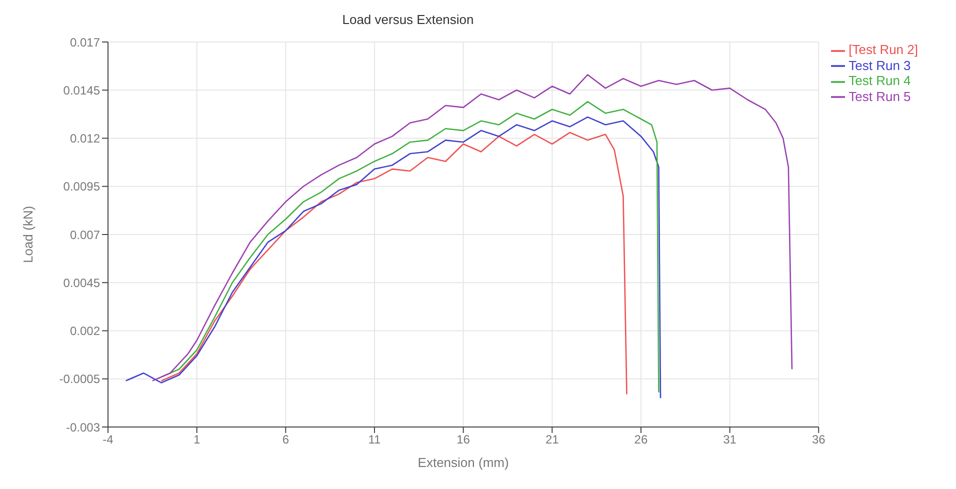 This screenshot has width=956, height=489. I want to click on y-tick-label: 0.0145, so click(81, 90).